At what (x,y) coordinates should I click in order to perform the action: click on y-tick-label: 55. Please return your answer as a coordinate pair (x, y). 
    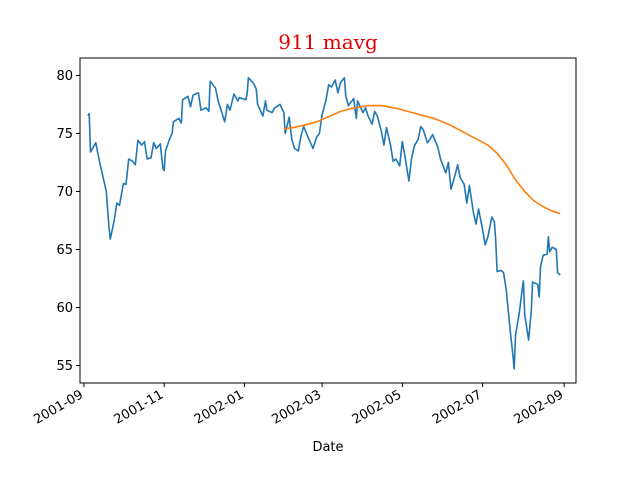
    Looking at the image, I should click on (64, 366).